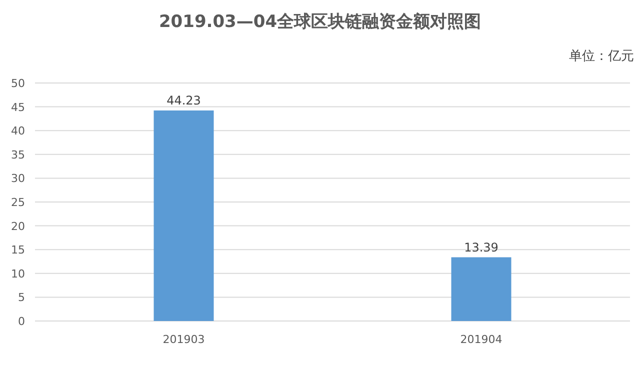  Describe the element at coordinates (481, 247) in the screenshot. I see `data-label: 13.39` at that location.